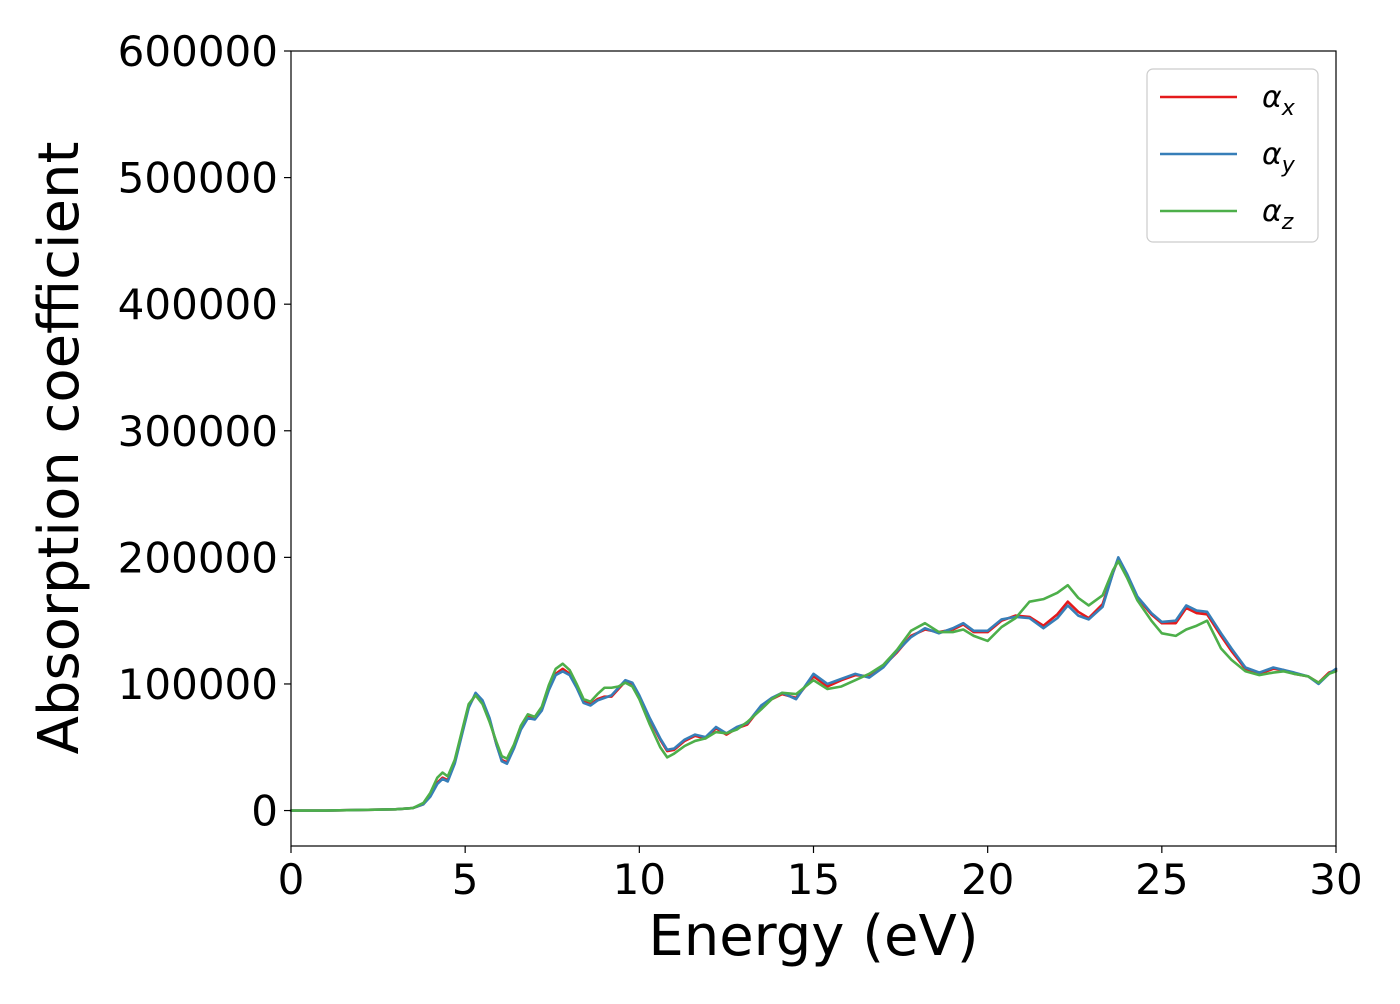  What do you see at coordinates (1161, 879) in the screenshot?
I see `x-tick-label: 25` at bounding box center [1161, 879].